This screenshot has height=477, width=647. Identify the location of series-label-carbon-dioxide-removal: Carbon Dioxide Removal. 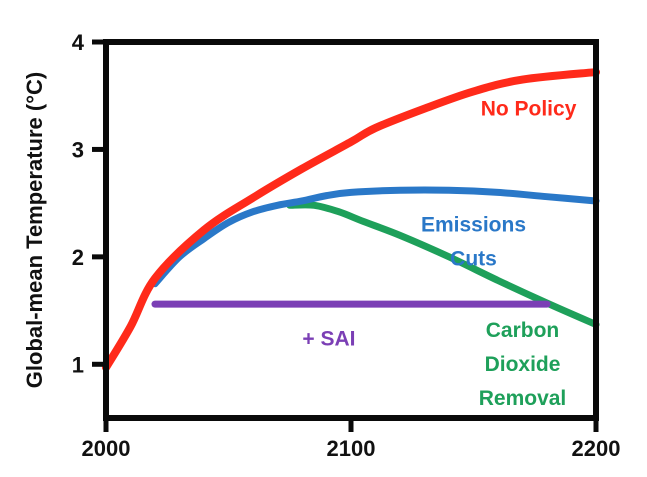
(523, 364).